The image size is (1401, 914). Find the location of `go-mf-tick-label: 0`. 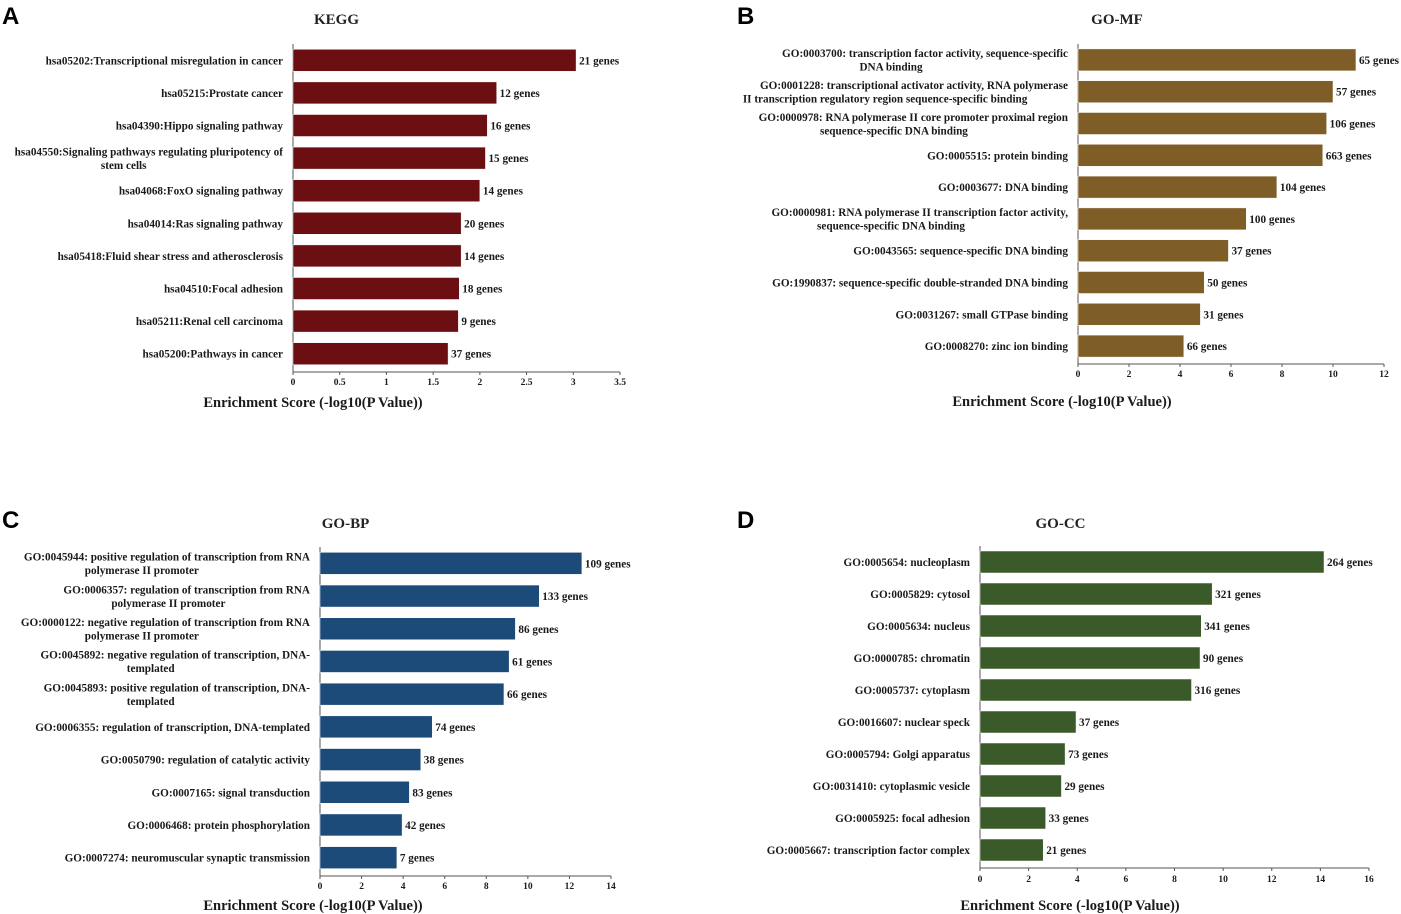

go-mf-tick-label: 0 is located at coordinates (1078, 375).